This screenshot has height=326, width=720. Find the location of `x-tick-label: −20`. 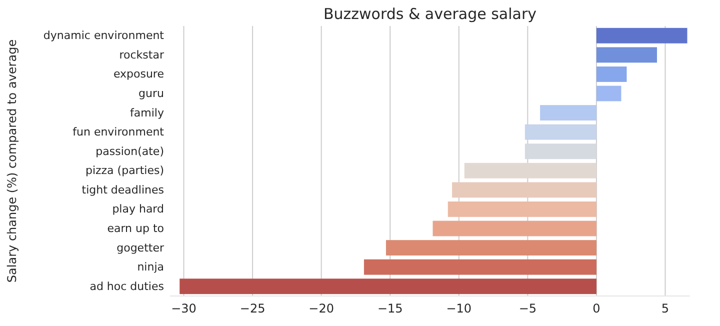

x-tick-label: −20 is located at coordinates (321, 309).